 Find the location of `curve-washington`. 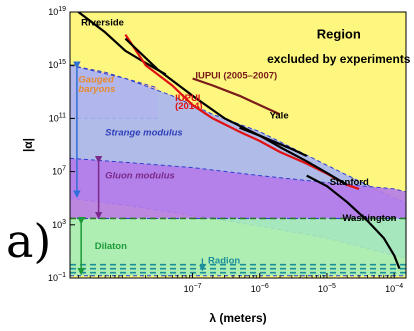

curve-washington is located at coordinates (353, 222).